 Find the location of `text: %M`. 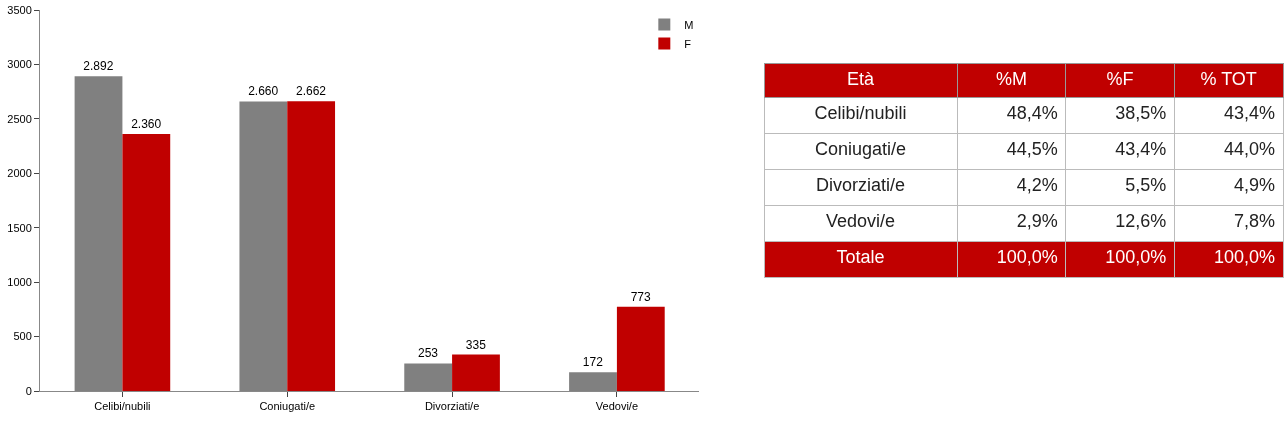

text: %M is located at coordinates (1011, 78).